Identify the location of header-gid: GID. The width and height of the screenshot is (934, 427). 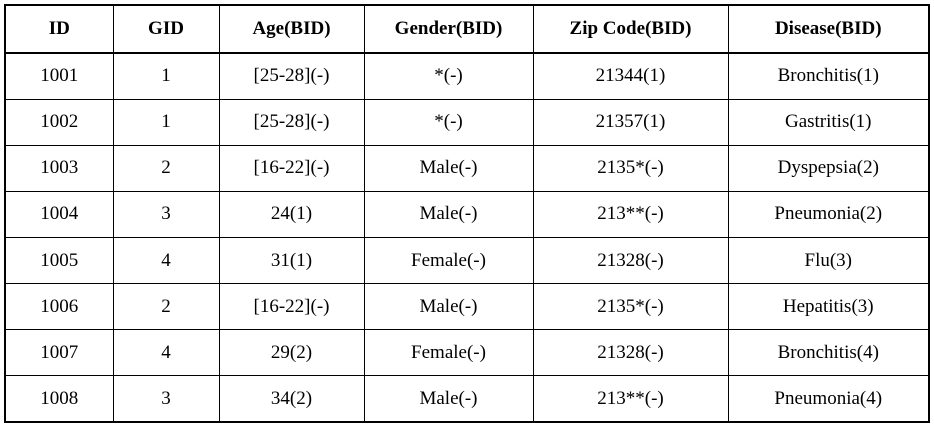
(166, 29).